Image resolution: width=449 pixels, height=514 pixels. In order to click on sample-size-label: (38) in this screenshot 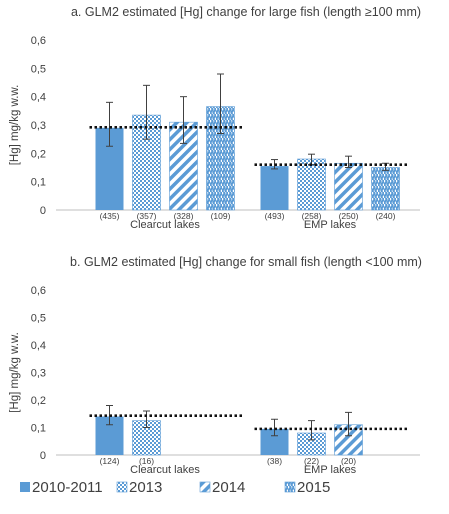, I will do `click(274, 461)`.